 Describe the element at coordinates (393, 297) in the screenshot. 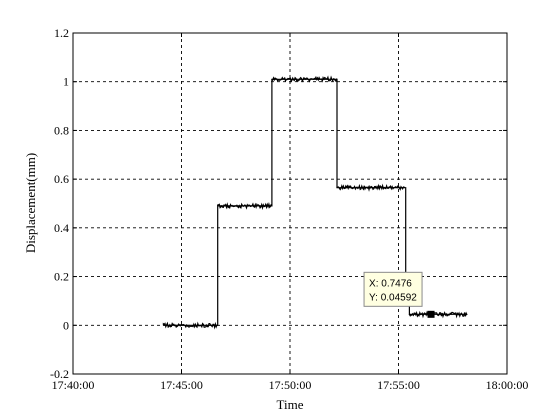

I see `data-tip-y: Y: 0.04592` at that location.